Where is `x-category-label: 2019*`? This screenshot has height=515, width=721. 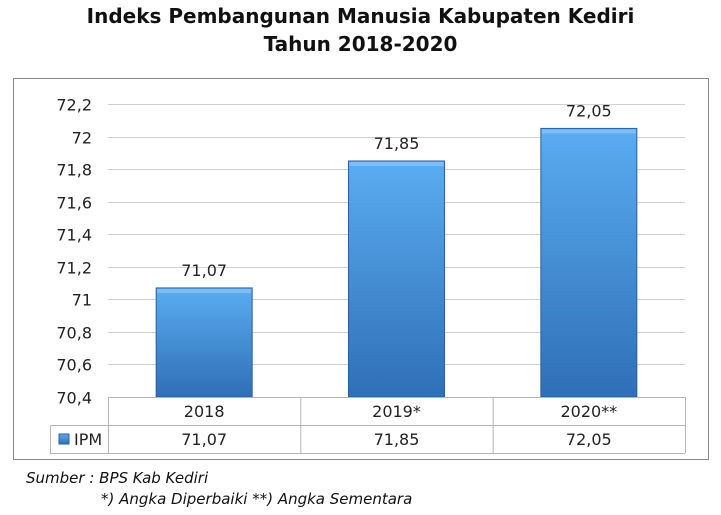 x-category-label: 2019* is located at coordinates (396, 411).